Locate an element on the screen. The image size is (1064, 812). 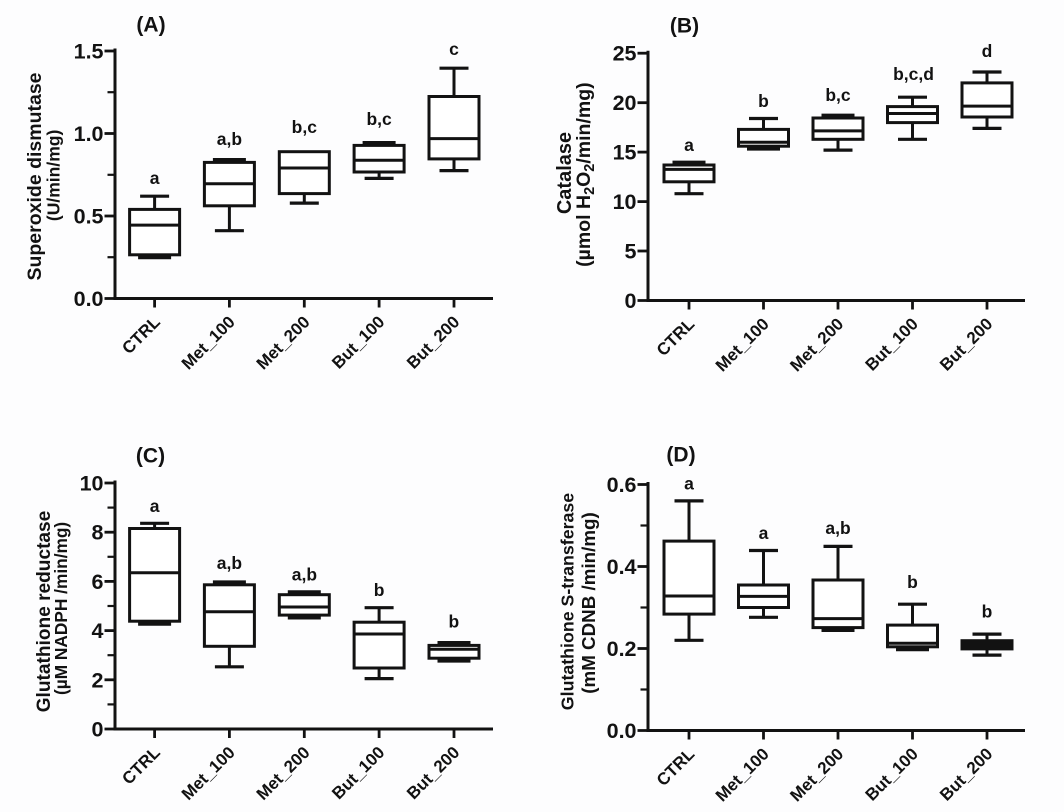
svg-text: (U/min/mg) is located at coordinates (54, 175).